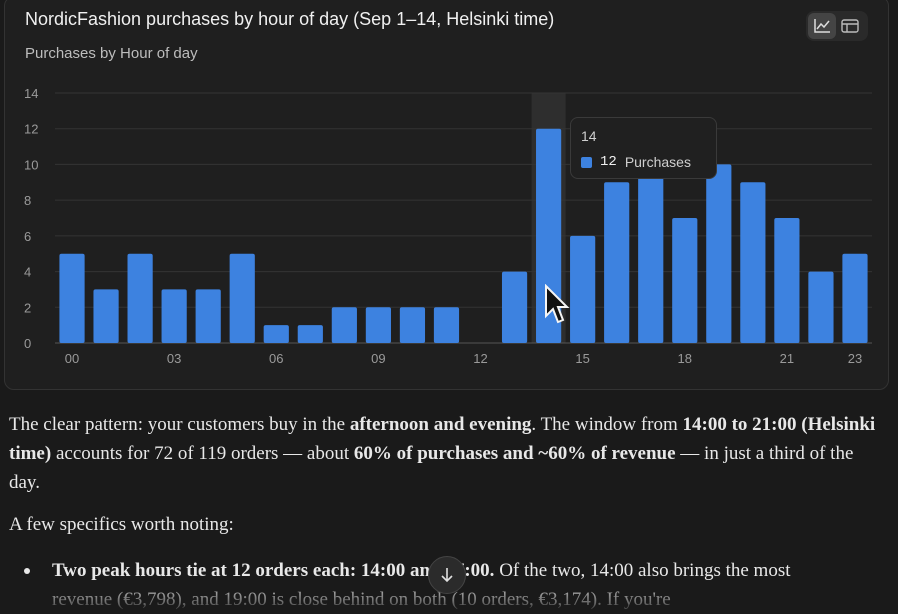 Image resolution: width=898 pixels, height=614 pixels. Describe the element at coordinates (582, 358) in the screenshot. I see `x-tick-label: 15` at that location.